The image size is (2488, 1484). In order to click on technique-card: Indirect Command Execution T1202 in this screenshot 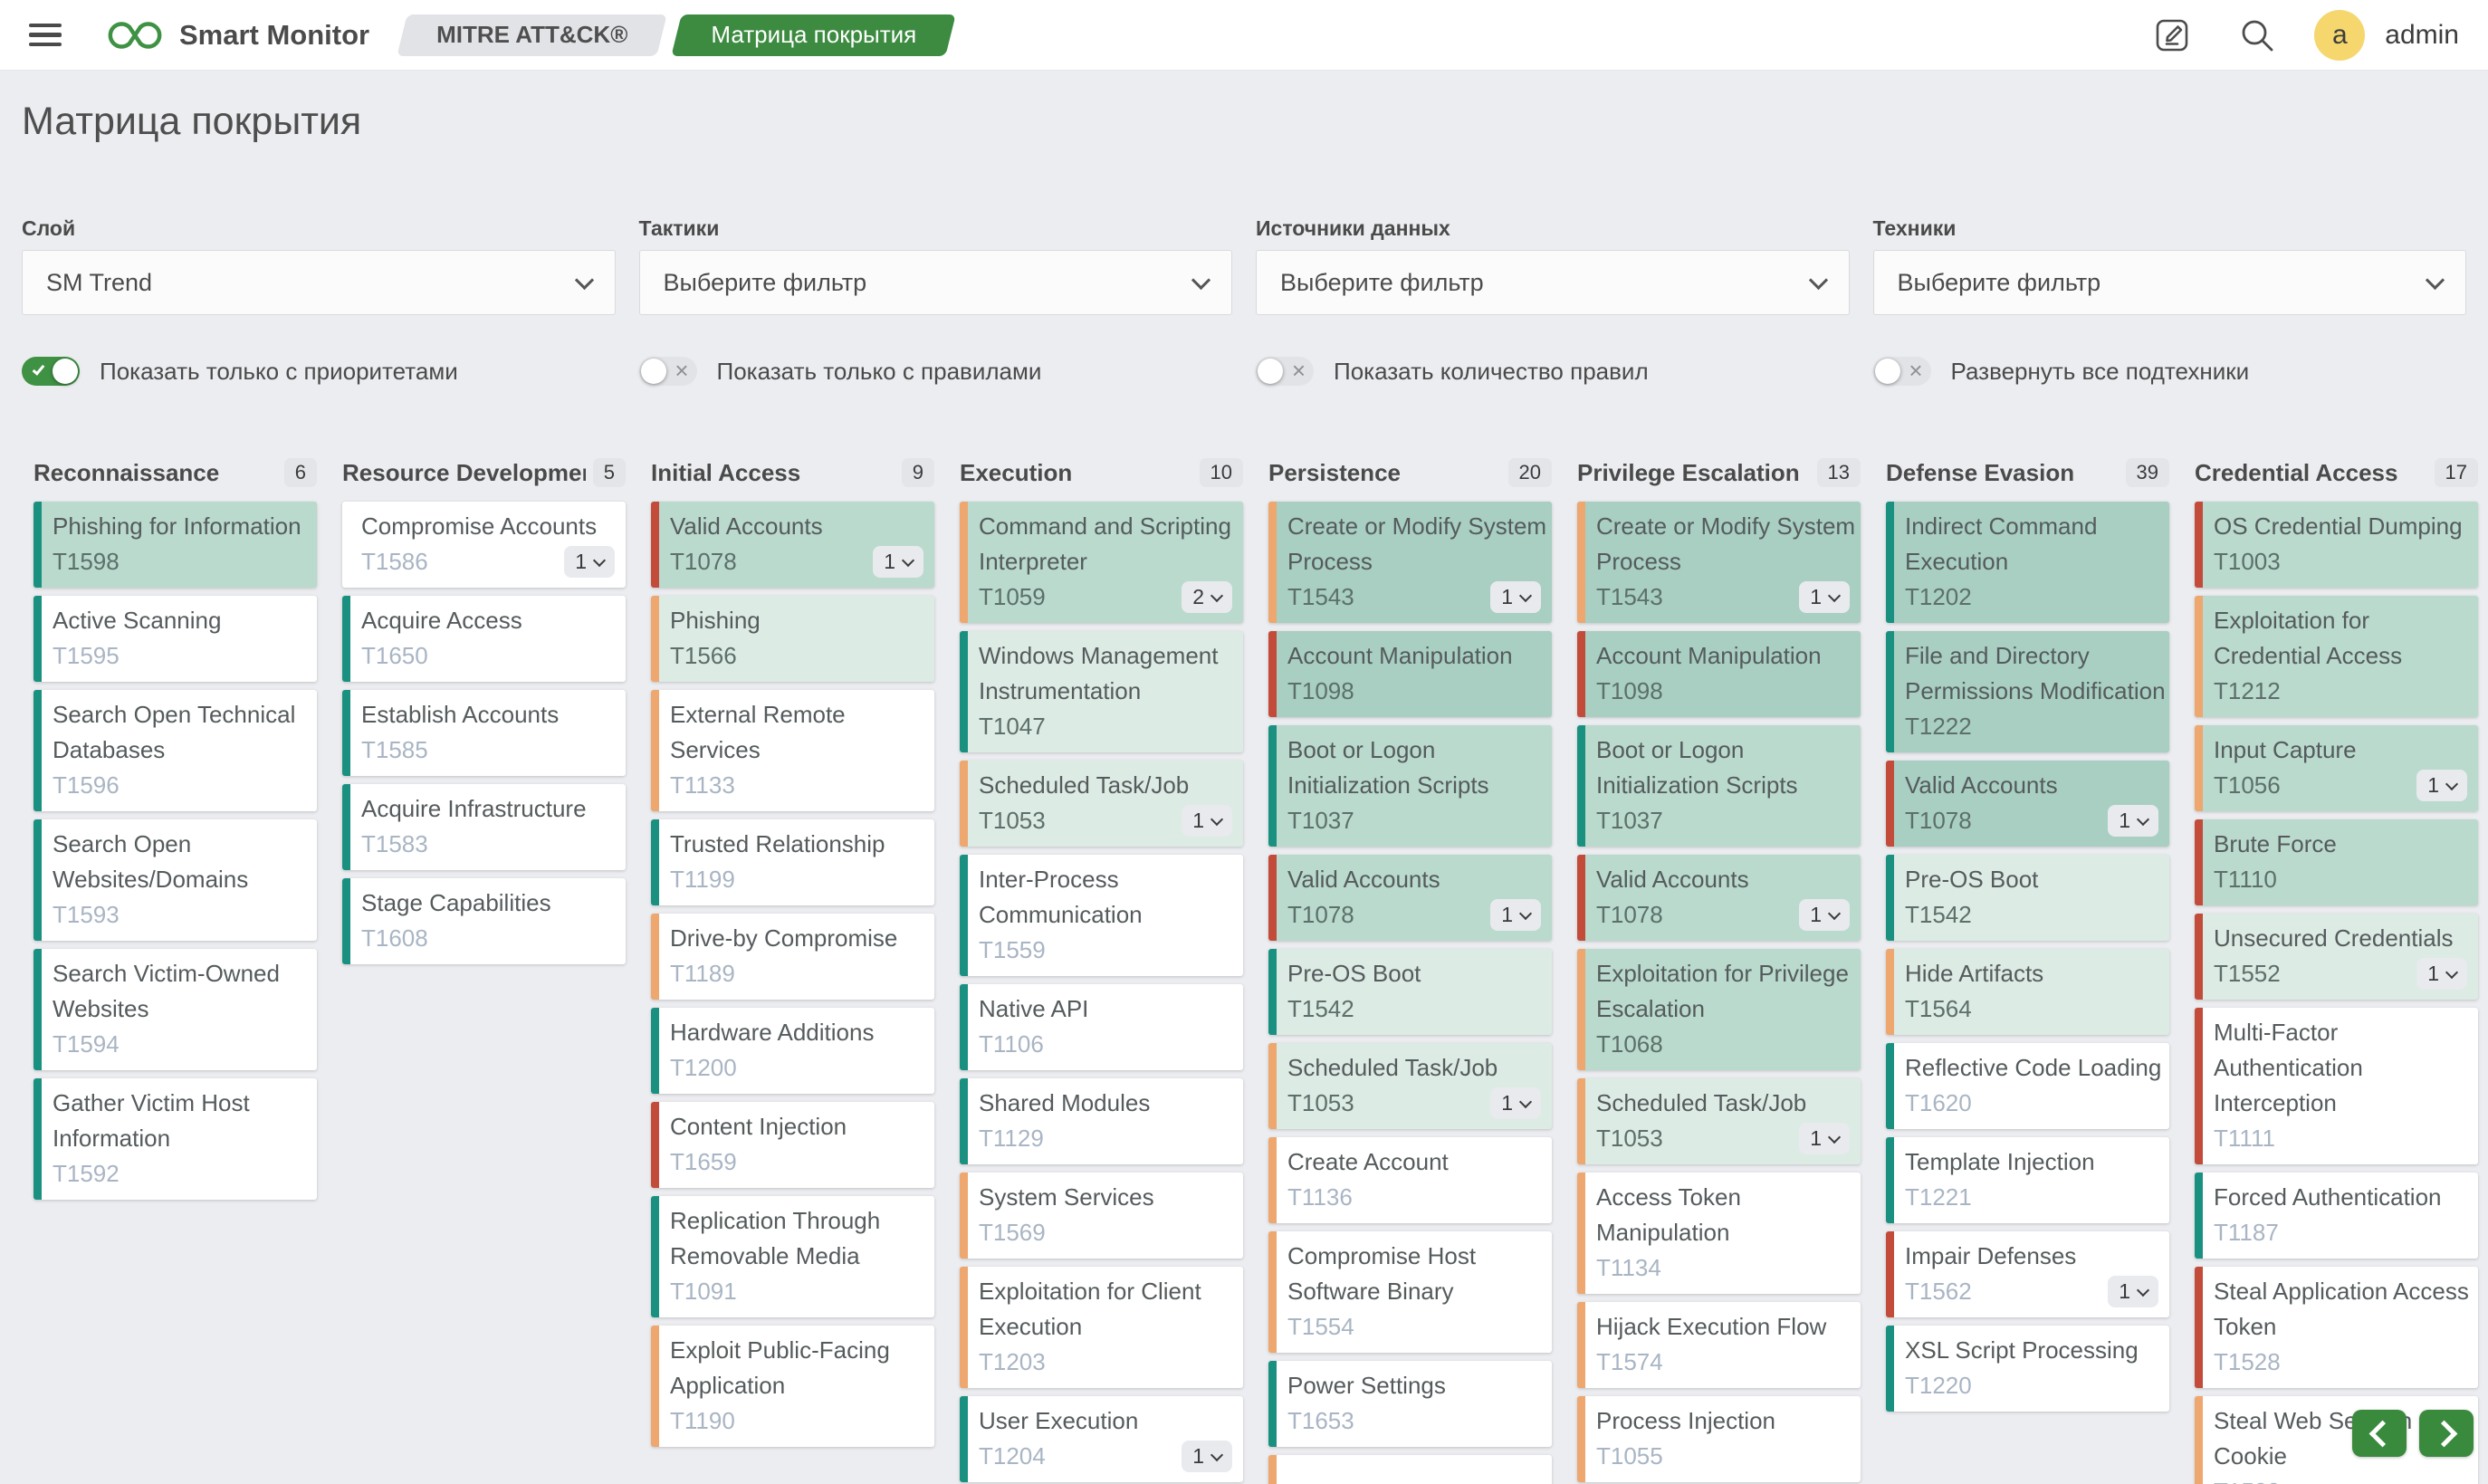, I will do `click(2027, 562)`.